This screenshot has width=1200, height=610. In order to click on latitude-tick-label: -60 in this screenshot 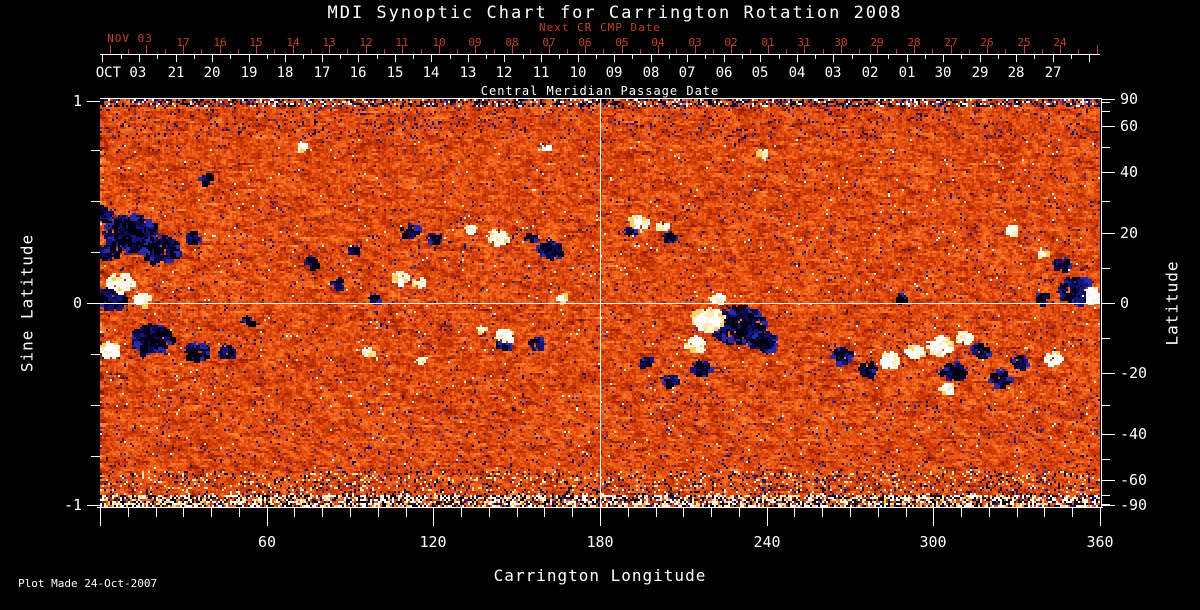, I will do `click(1134, 480)`.